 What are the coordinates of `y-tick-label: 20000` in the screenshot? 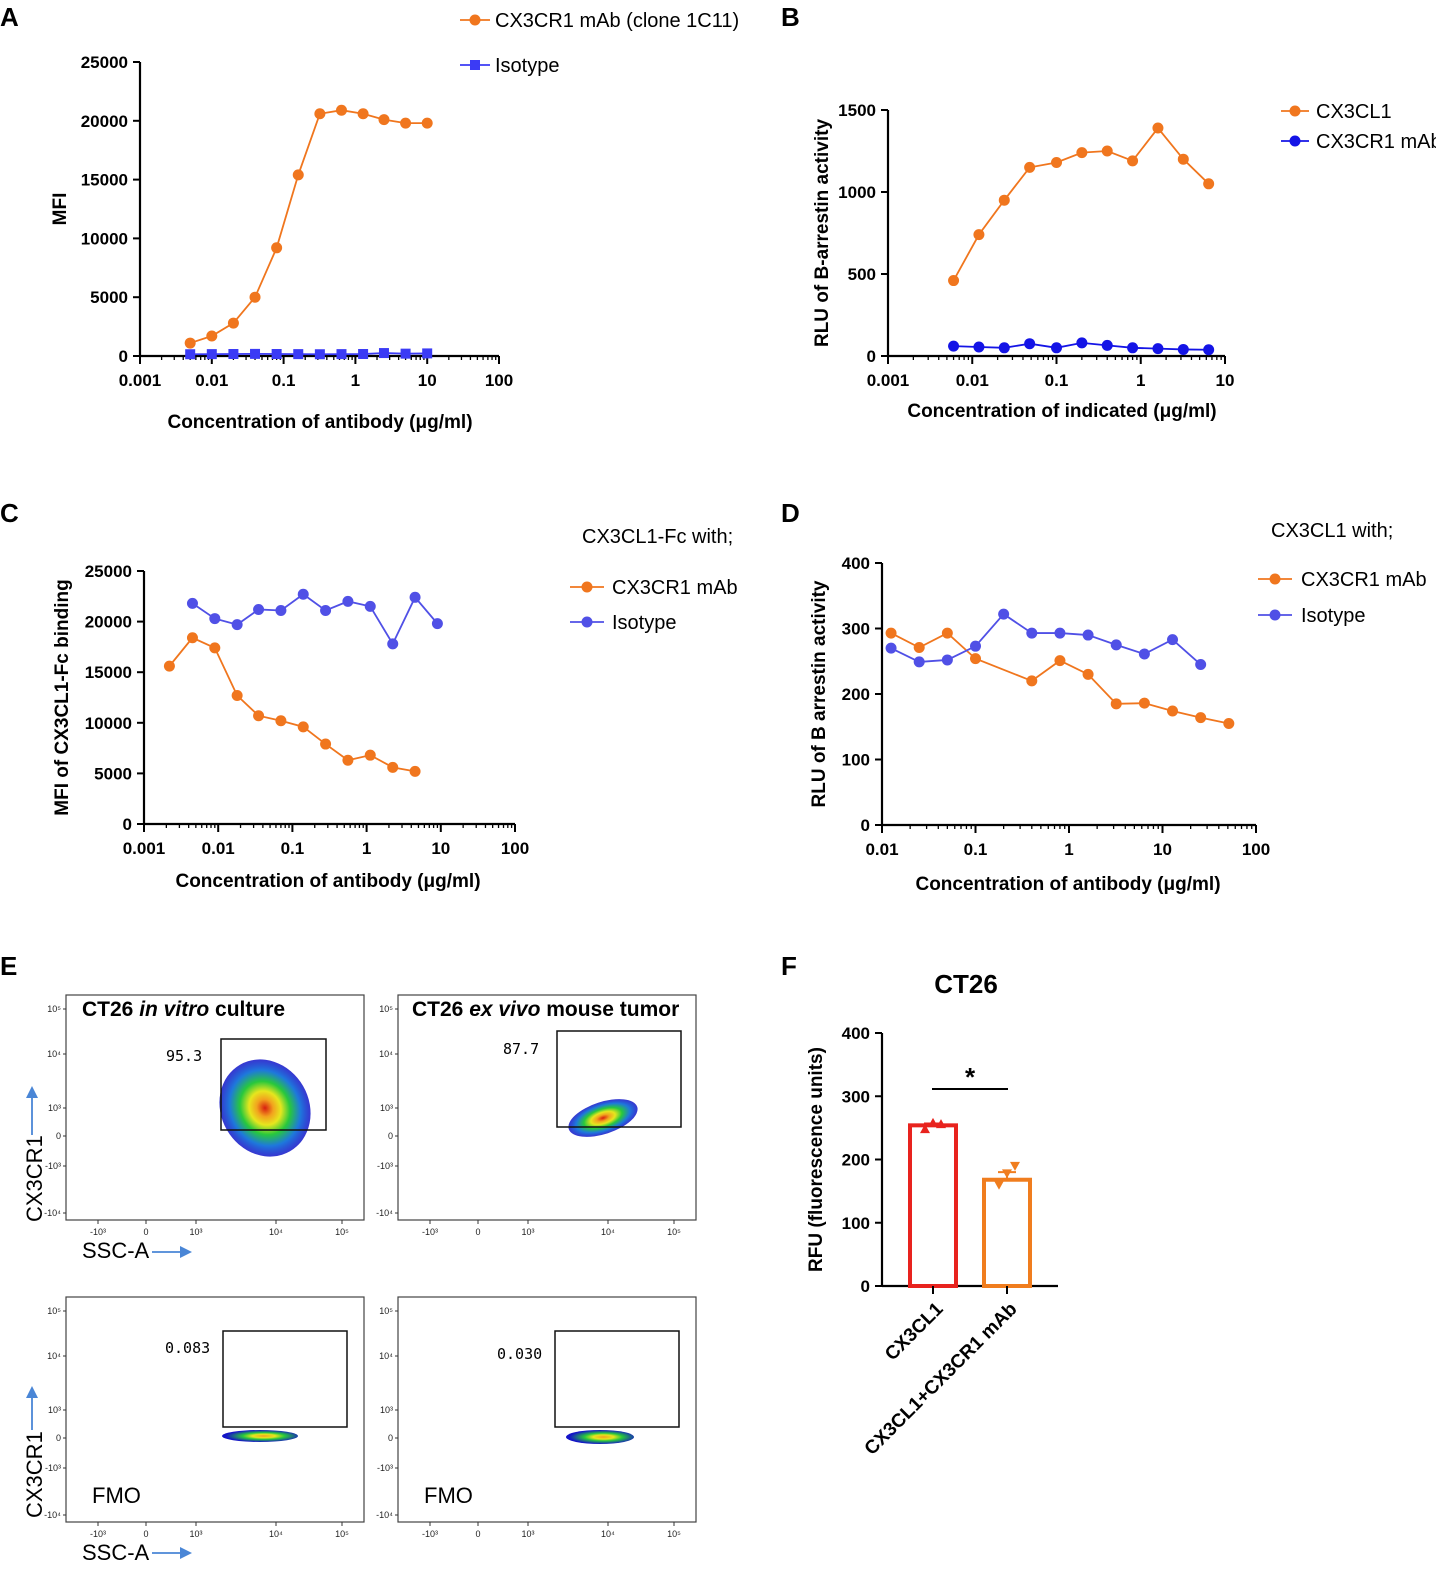 It's located at (104, 121).